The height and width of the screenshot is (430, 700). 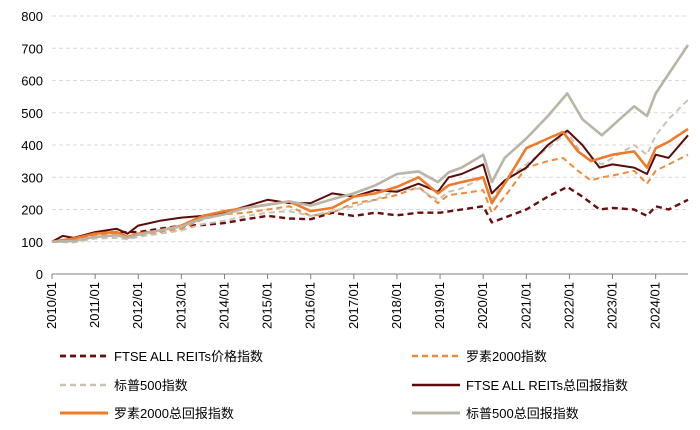 What do you see at coordinates (506, 356) in the screenshot?
I see `legend-label: 罗素2000指数` at bounding box center [506, 356].